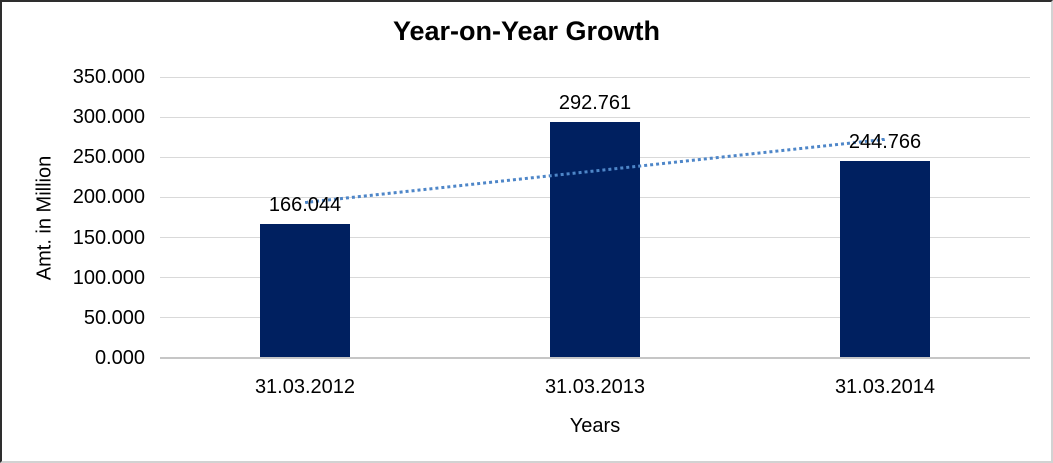  I want to click on y-tick-label: 150.000, so click(108, 237).